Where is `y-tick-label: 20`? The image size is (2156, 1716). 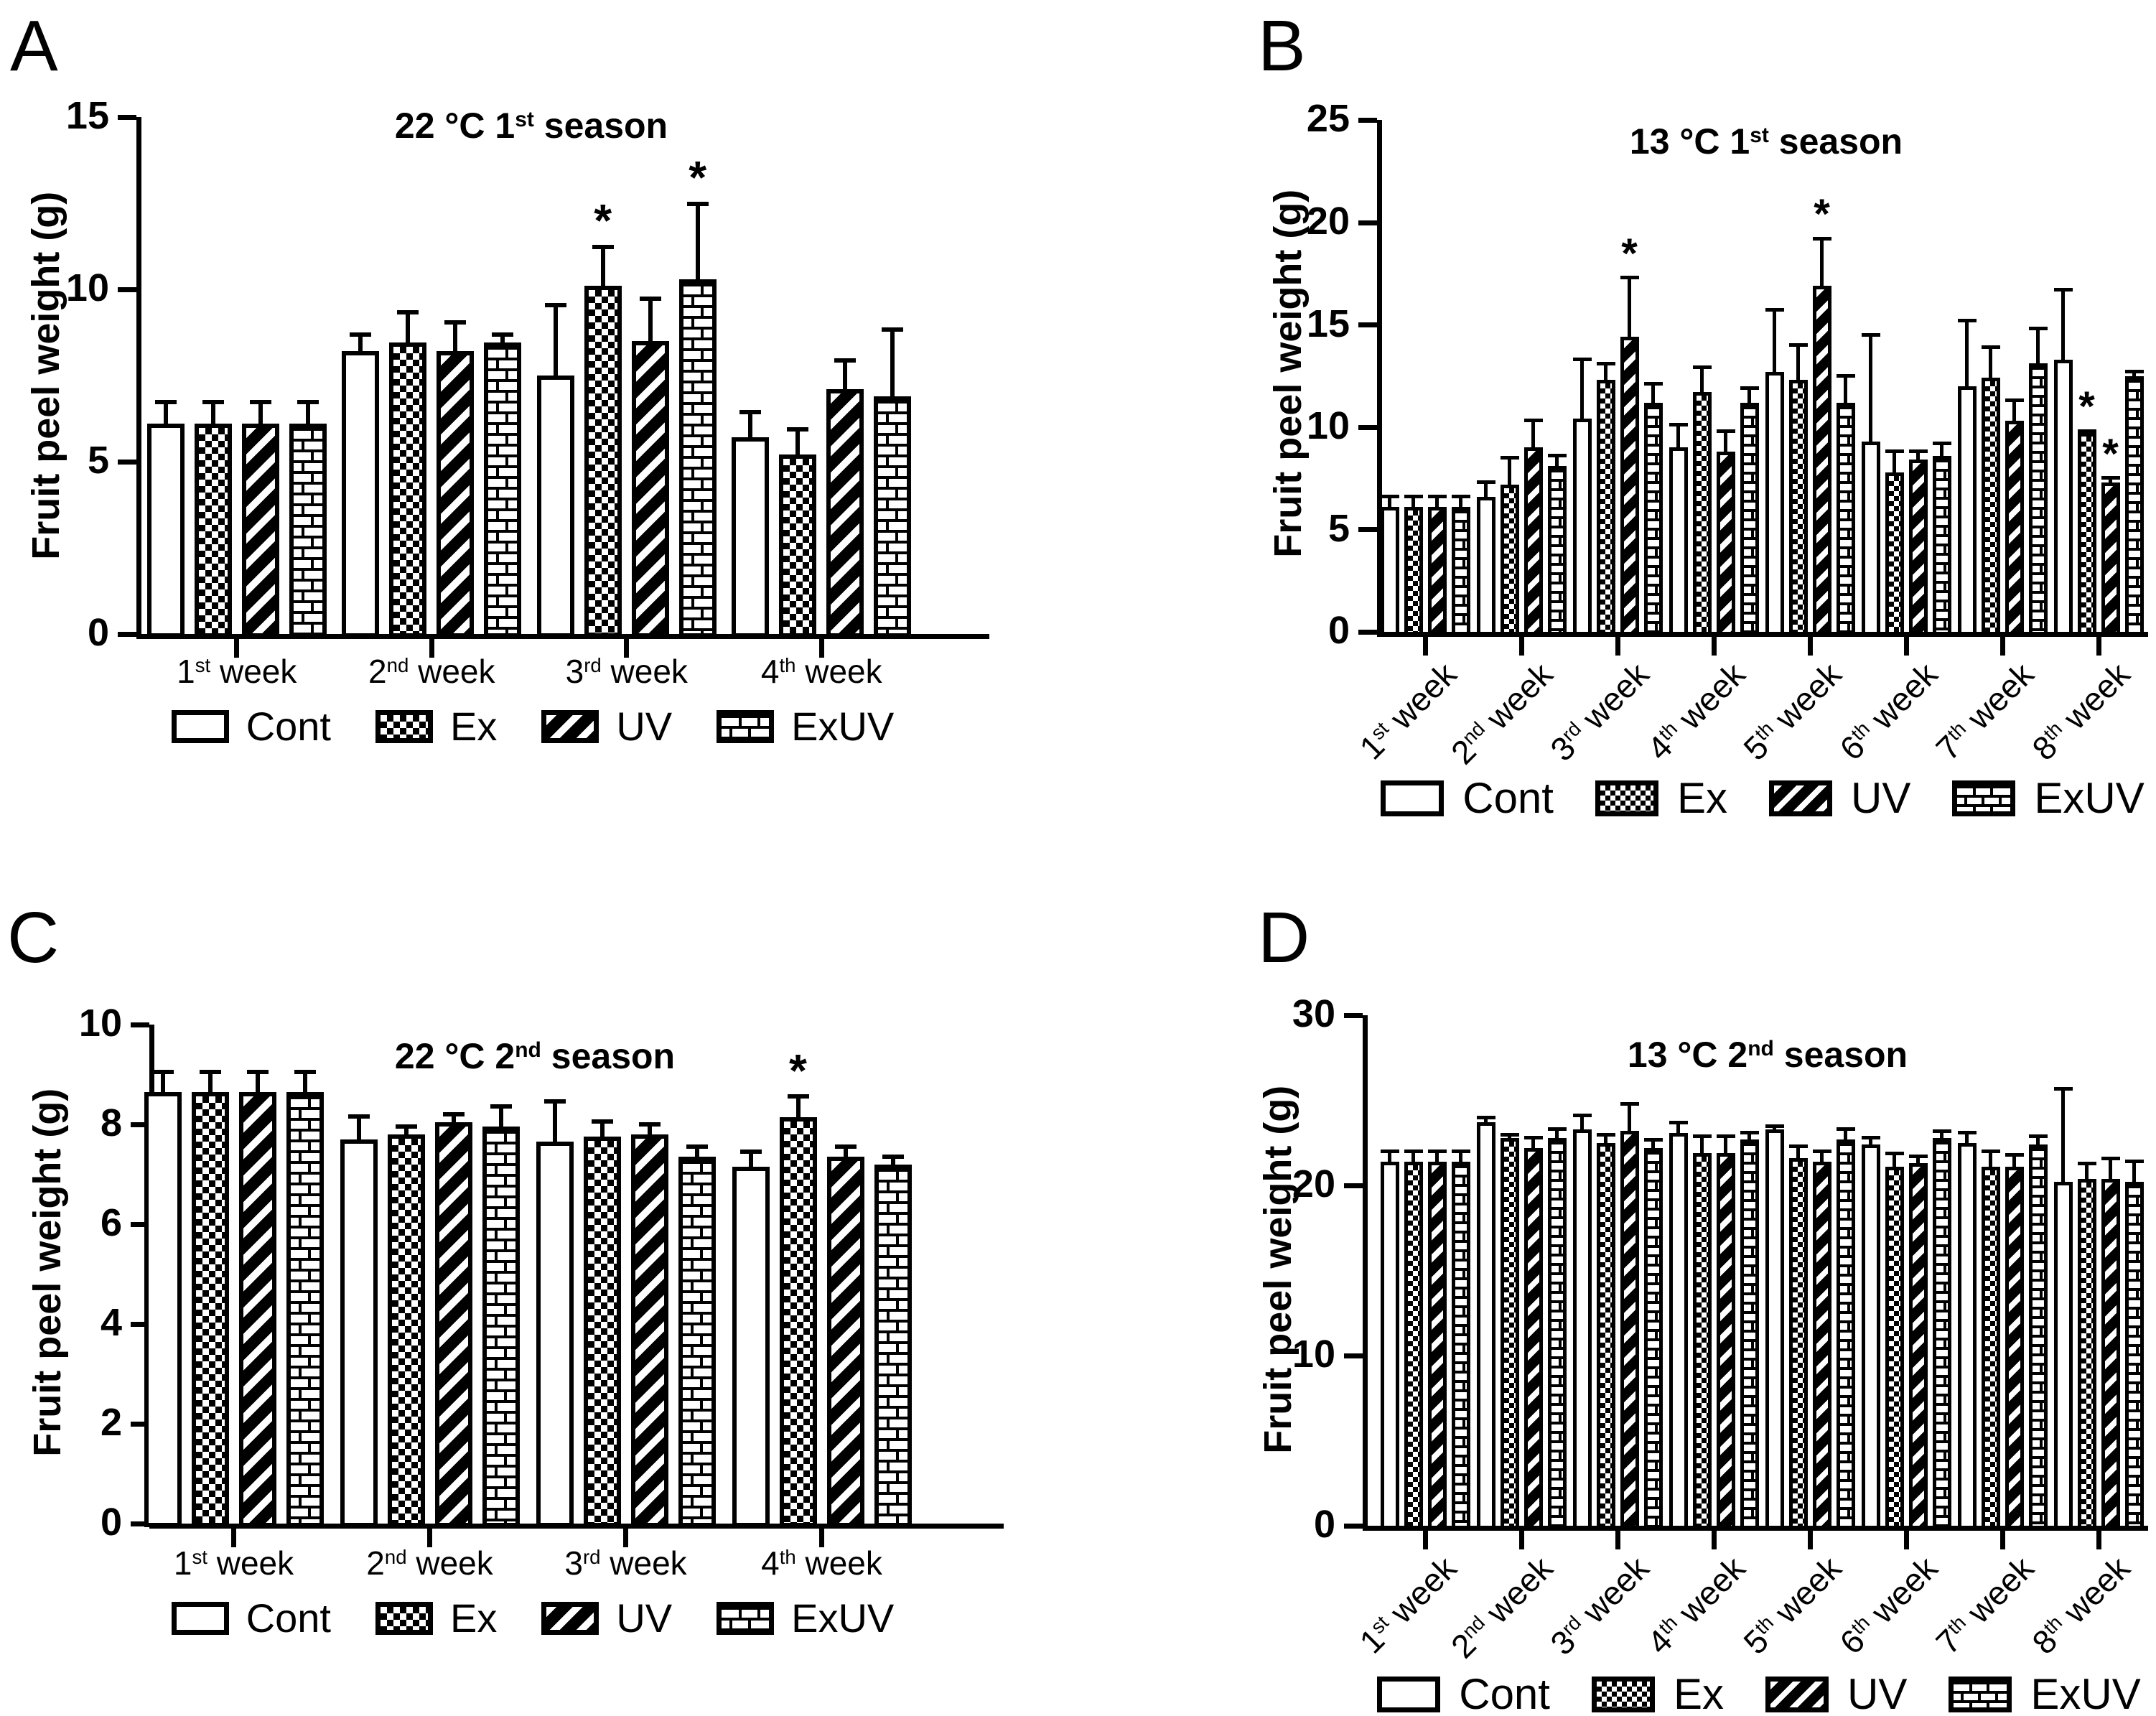 y-tick-label: 20 is located at coordinates (1313, 1184).